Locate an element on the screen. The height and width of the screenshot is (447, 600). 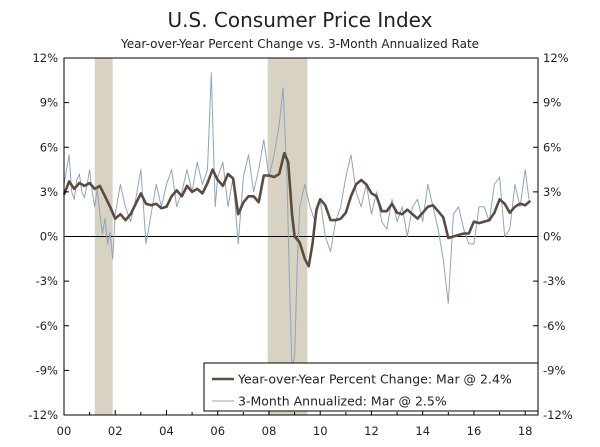
x-tick-label: 02 is located at coordinates (115, 431).